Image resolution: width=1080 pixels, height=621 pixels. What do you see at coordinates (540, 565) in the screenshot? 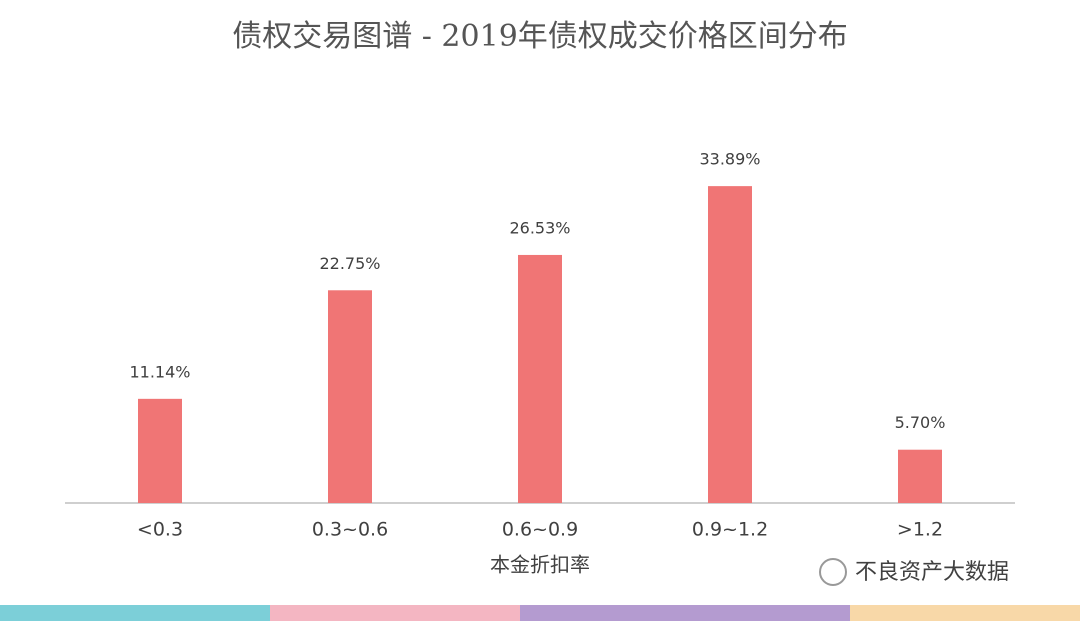
I see `x-axis-title: 本金折扣率` at bounding box center [540, 565].